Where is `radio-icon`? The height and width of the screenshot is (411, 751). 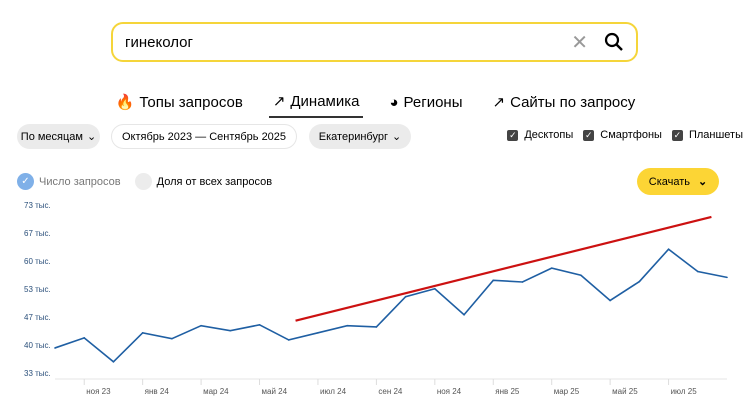 radio-icon is located at coordinates (143, 181).